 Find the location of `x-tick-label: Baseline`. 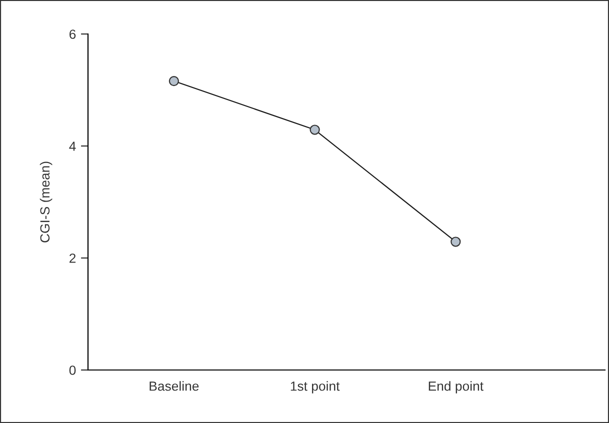

x-tick-label: Baseline is located at coordinates (174, 386).